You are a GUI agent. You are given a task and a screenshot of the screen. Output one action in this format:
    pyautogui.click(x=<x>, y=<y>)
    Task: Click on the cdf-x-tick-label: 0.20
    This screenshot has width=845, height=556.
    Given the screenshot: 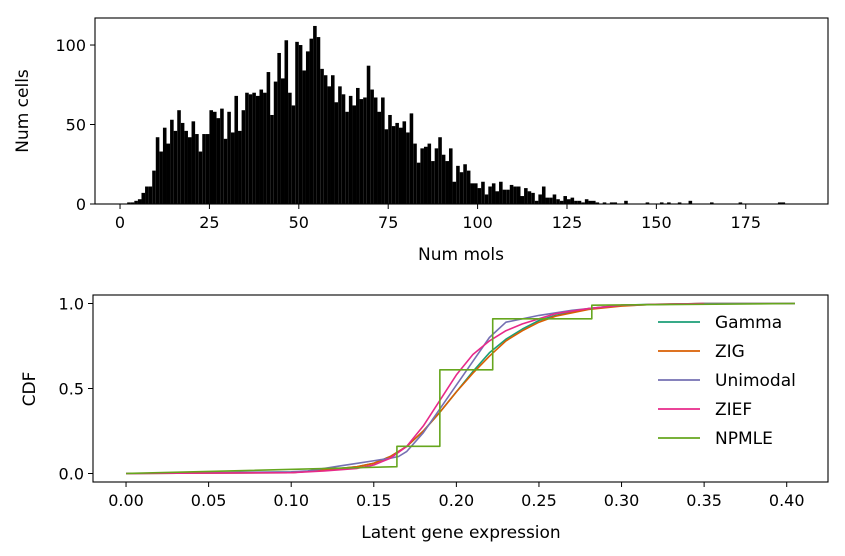 What is the action you would take?
    pyautogui.click(x=457, y=500)
    